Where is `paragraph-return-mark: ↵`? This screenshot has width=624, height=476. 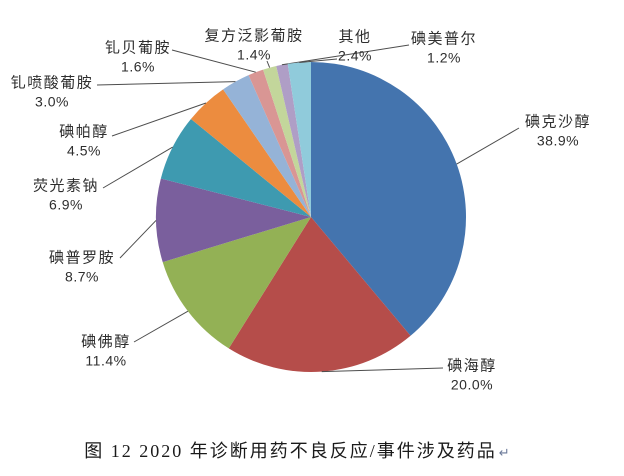 paragraph-return-mark: ↵ is located at coordinates (504, 452).